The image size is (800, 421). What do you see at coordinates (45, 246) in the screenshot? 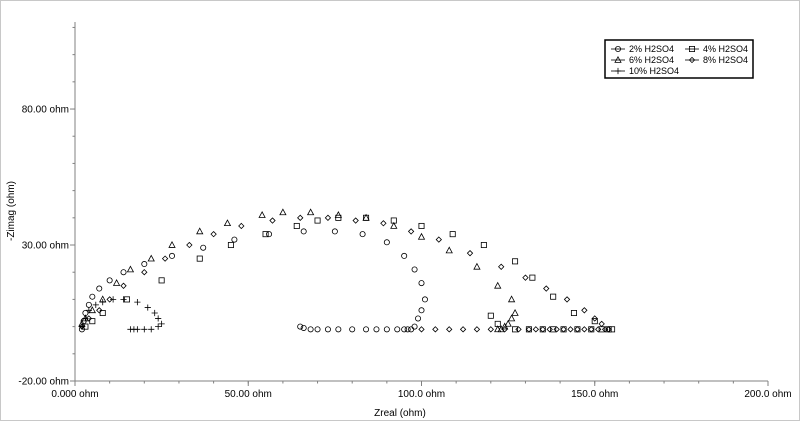
I see `y-tick-label: 30.00 ohm` at bounding box center [45, 246].